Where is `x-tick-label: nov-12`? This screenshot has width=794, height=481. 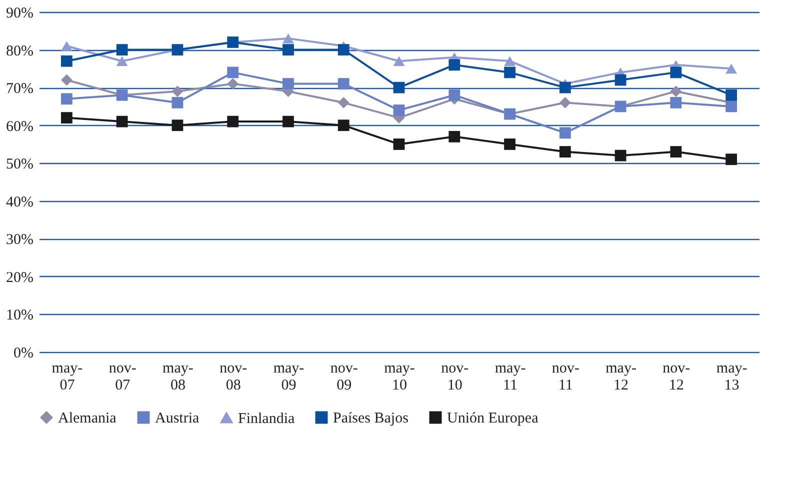
x-tick-label: nov-12 is located at coordinates (676, 377).